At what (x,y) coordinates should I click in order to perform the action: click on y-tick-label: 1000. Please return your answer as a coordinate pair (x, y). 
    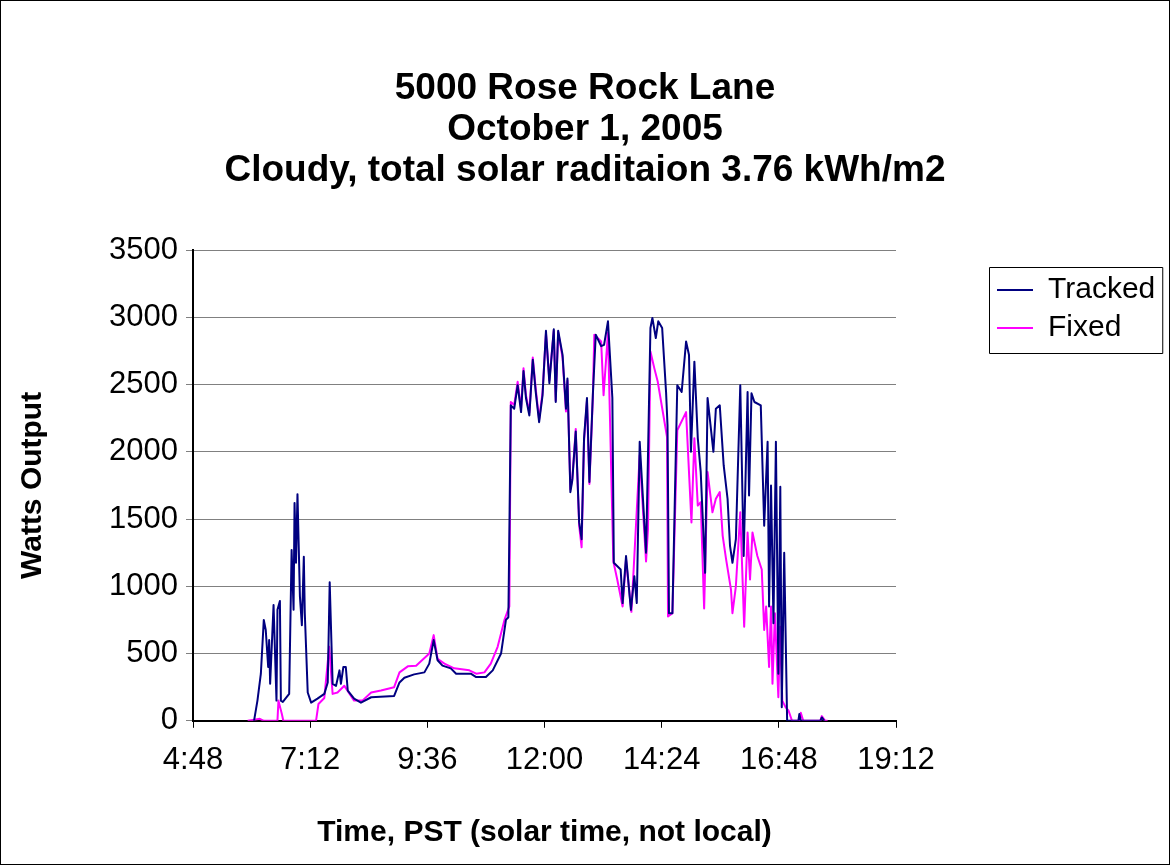
    Looking at the image, I should click on (143, 584).